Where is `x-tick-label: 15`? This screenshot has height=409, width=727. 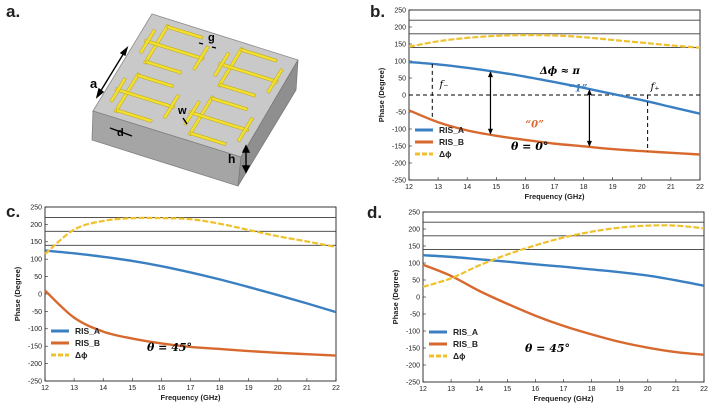 x-tick-label: 15 is located at coordinates (496, 187).